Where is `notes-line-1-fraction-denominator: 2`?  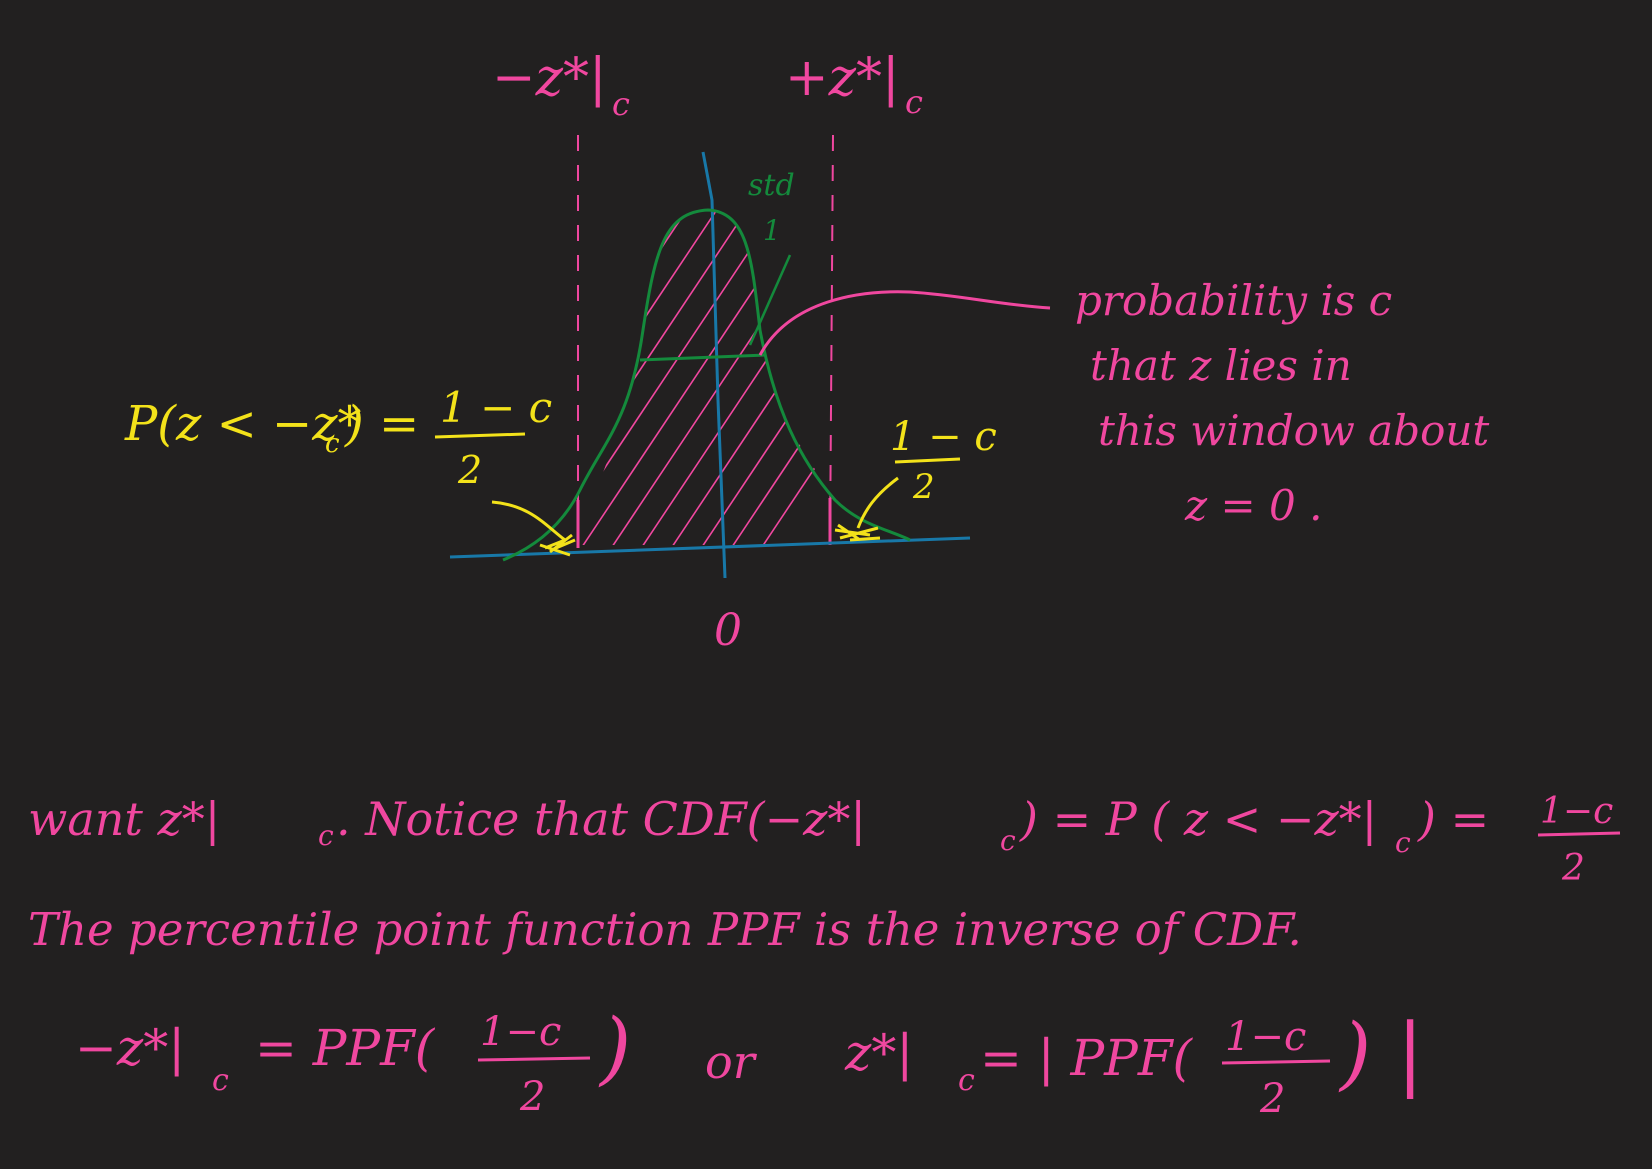
notes-line-1-fraction-denominator: 2 is located at coordinates (1573, 868).